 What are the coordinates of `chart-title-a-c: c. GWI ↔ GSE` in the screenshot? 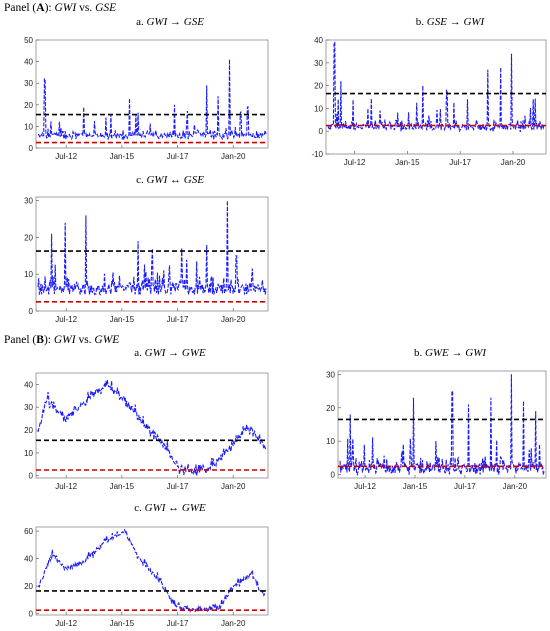 It's located at (170, 180).